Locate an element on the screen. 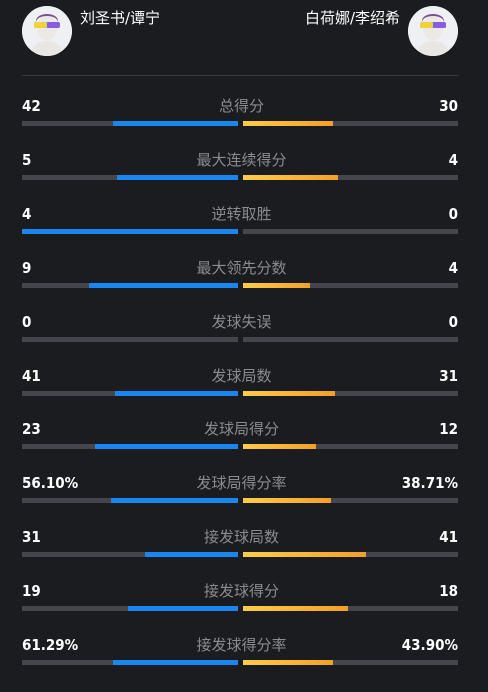  stat-row: 9 最大领先分数 4 is located at coordinates (244, 278).